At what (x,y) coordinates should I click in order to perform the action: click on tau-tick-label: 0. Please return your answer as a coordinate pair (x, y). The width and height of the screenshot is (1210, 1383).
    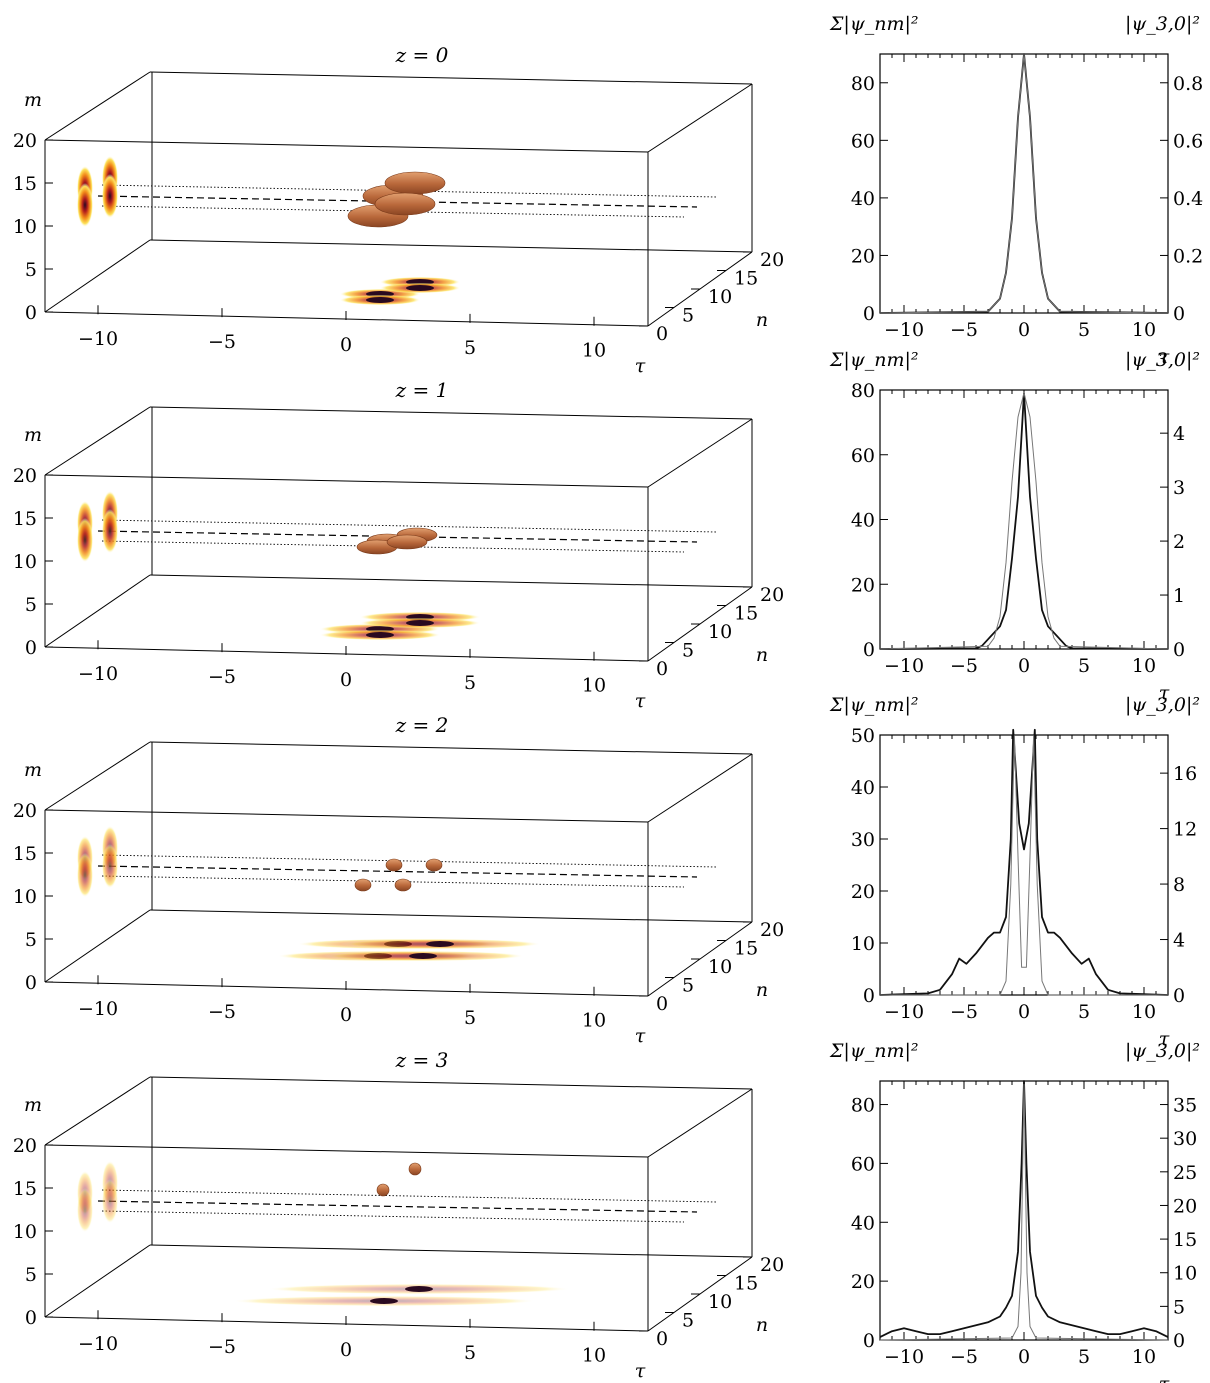
    Looking at the image, I should click on (346, 680).